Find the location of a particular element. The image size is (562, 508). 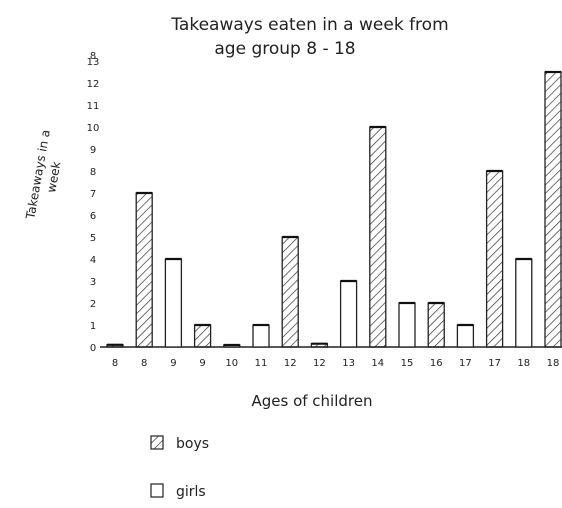

legend-swatch-boys is located at coordinates (157, 442).